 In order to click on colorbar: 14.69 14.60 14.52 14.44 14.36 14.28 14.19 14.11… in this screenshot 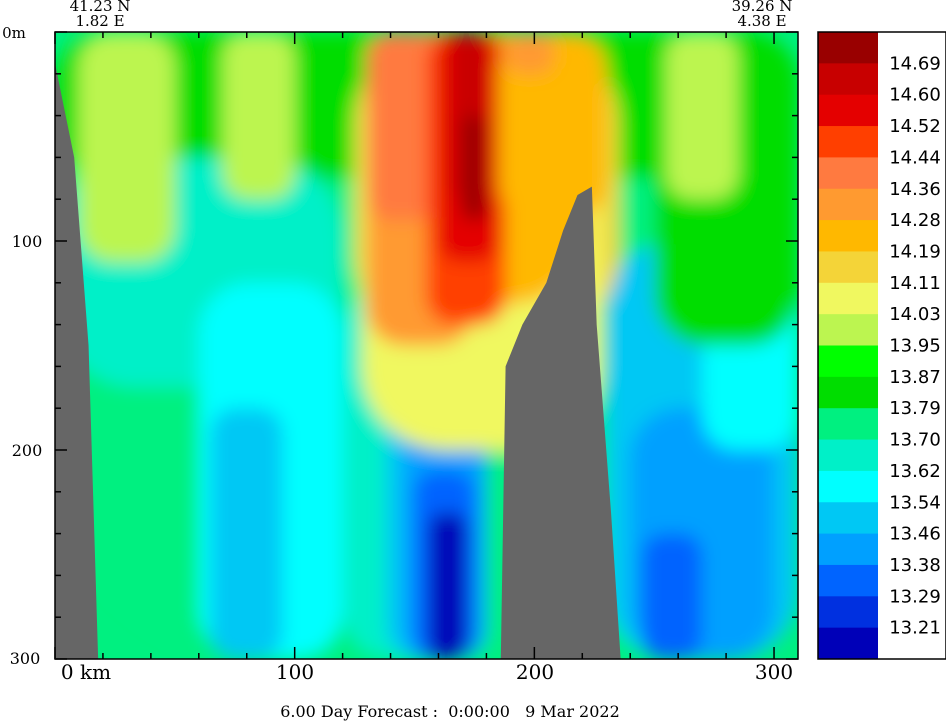, I will do `click(881, 345)`.